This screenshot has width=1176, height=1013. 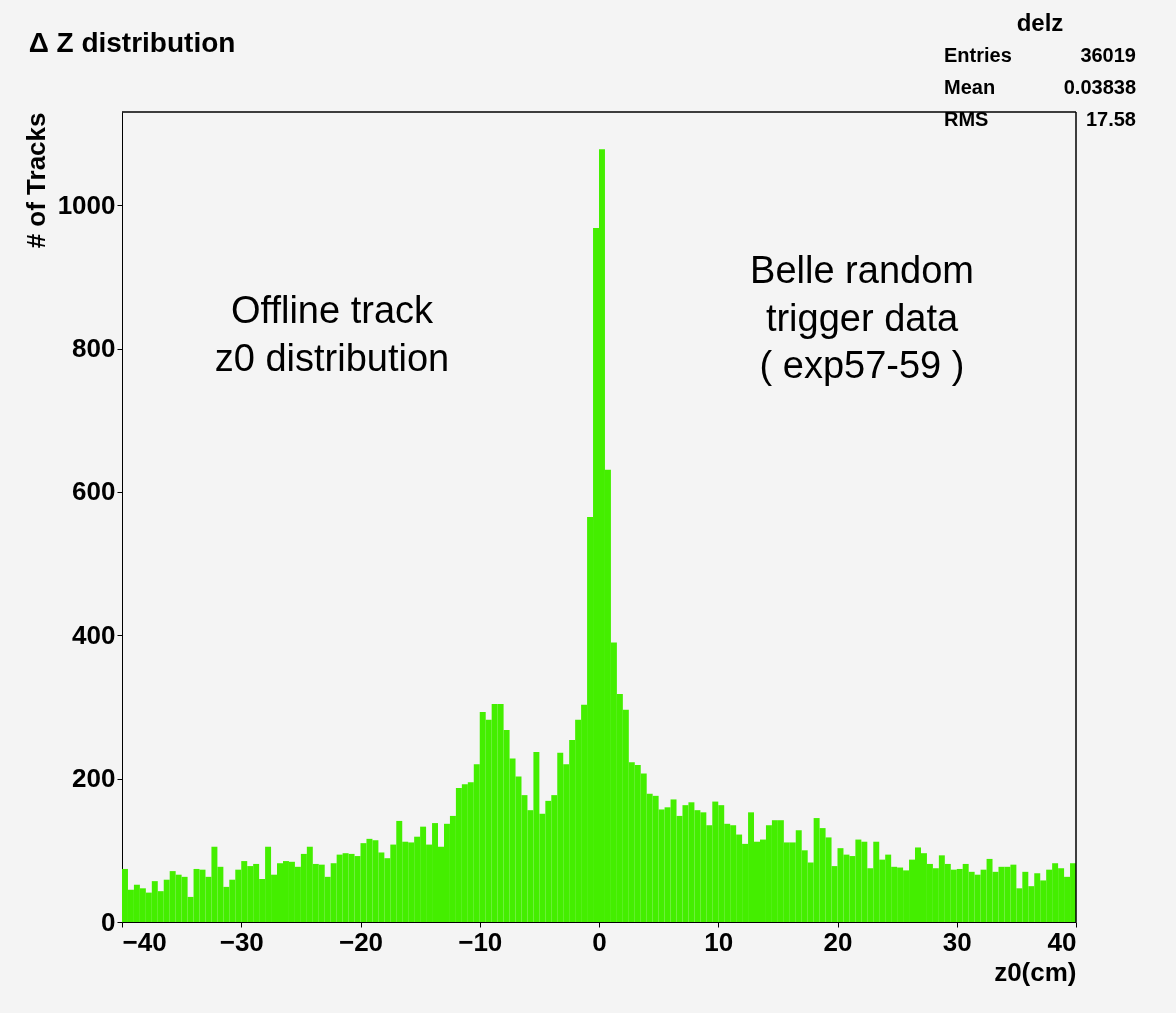 I want to click on x-axis-title: z0(cm), so click(x=1035, y=971).